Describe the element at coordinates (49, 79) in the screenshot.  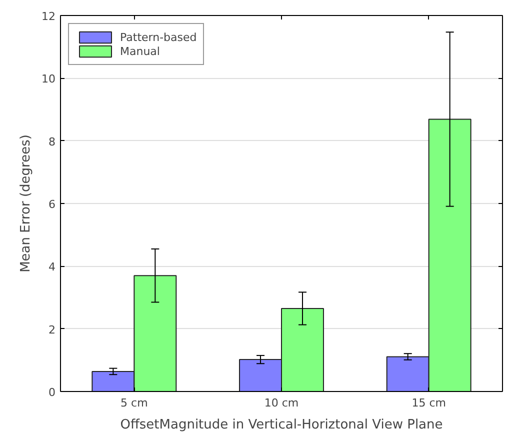
I see `y-tick-label: 10` at that location.